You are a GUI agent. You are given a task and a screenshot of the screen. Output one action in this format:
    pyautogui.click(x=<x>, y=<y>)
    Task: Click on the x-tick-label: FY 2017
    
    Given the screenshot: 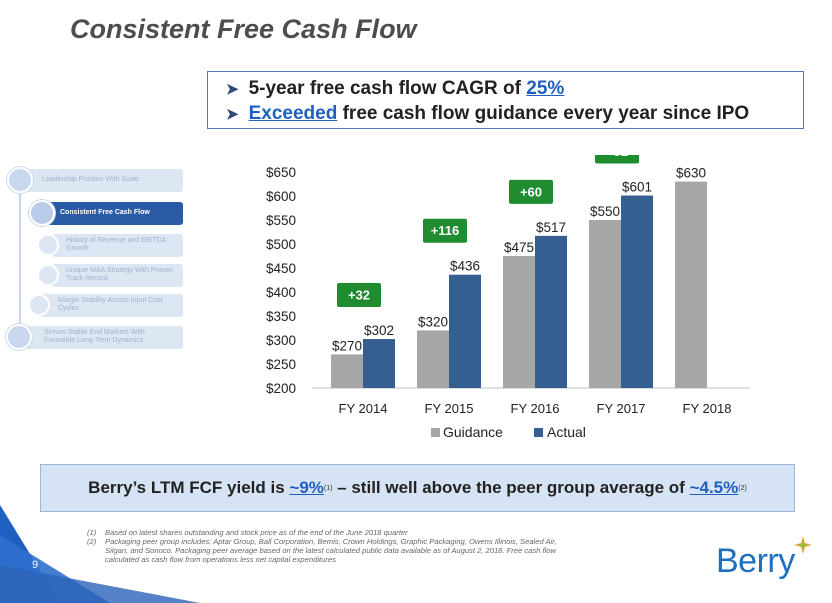 What is the action you would take?
    pyautogui.click(x=621, y=408)
    